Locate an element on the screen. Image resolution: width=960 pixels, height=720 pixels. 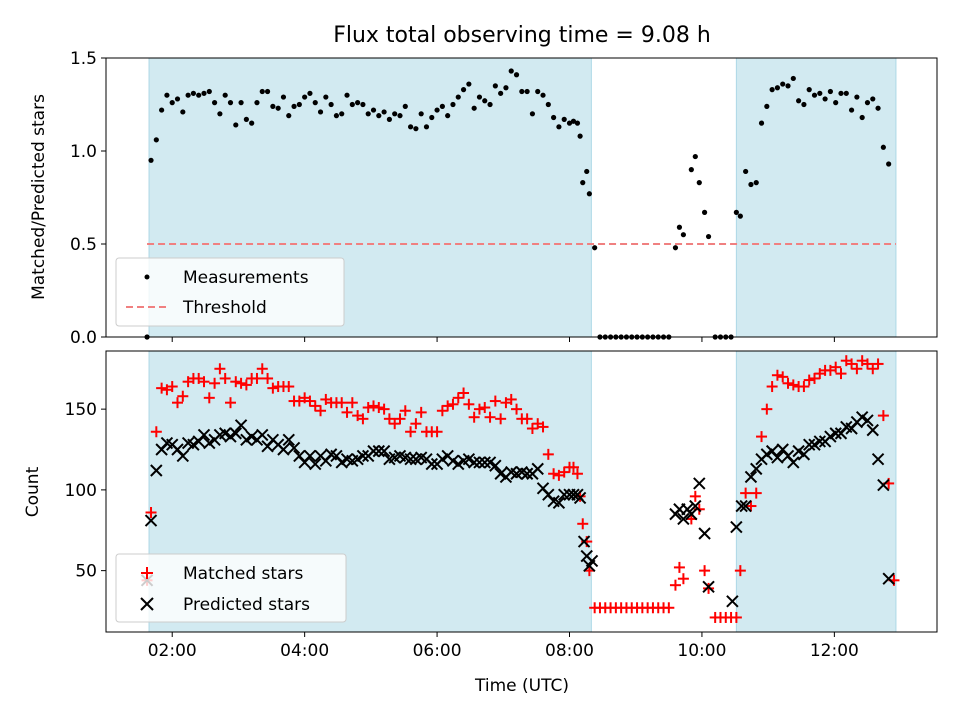
y-tick-label: 1.5 is located at coordinates (83, 59).